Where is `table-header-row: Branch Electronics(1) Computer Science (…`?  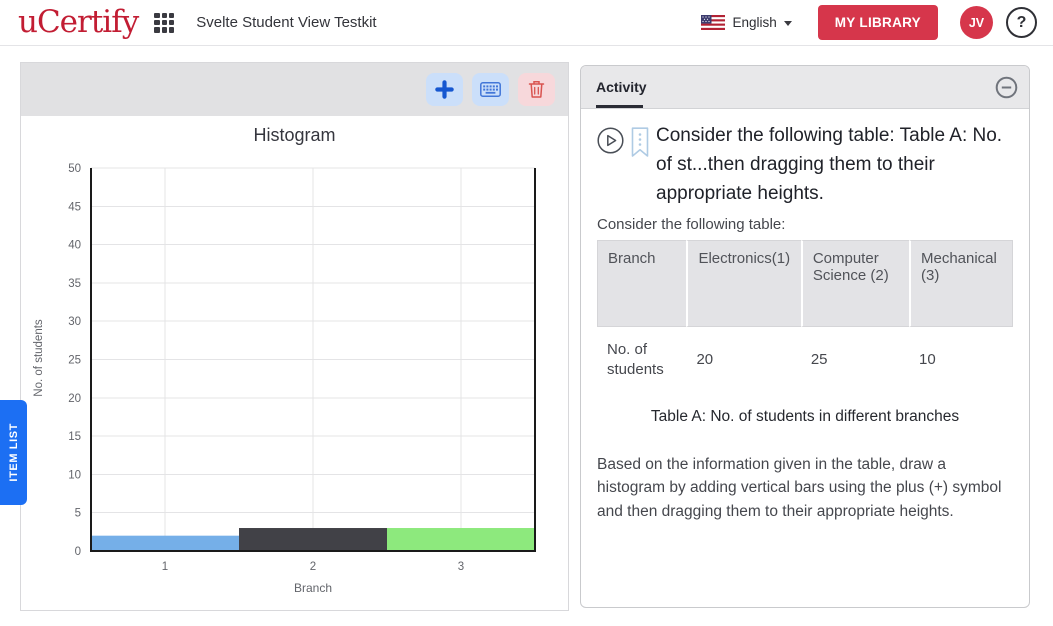
table-header-row: Branch Electronics(1) Computer Science (… is located at coordinates (805, 283).